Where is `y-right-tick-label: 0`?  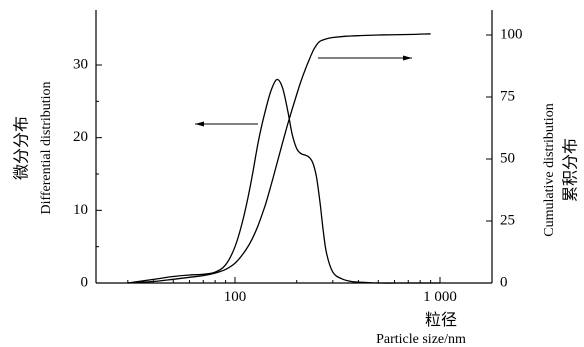 y-right-tick-label: 0 is located at coordinates (504, 282).